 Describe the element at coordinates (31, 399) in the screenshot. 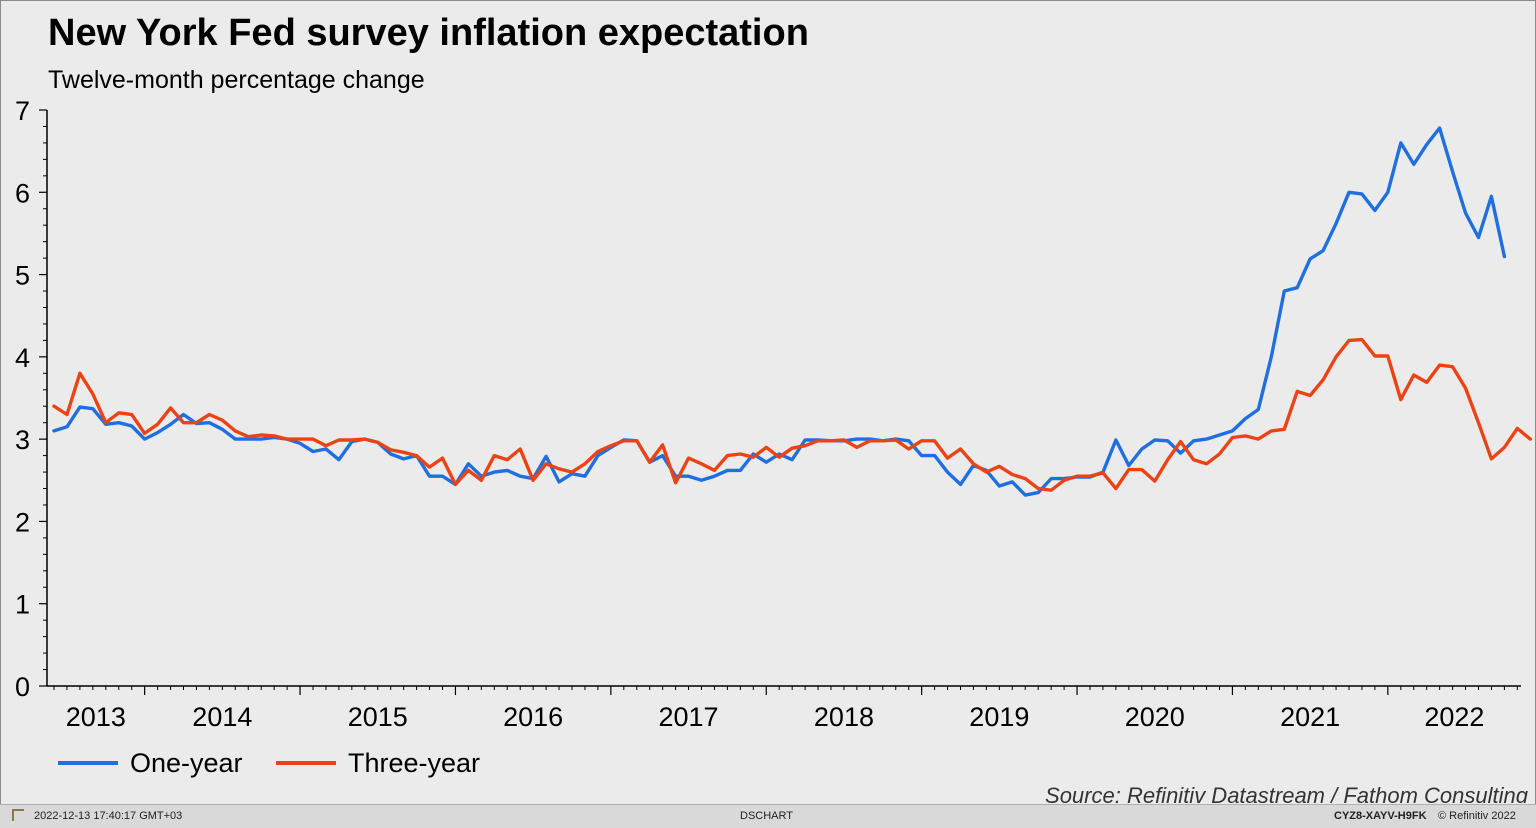

I see `y-axis: 0 1 2 3 4 5 6 7` at that location.